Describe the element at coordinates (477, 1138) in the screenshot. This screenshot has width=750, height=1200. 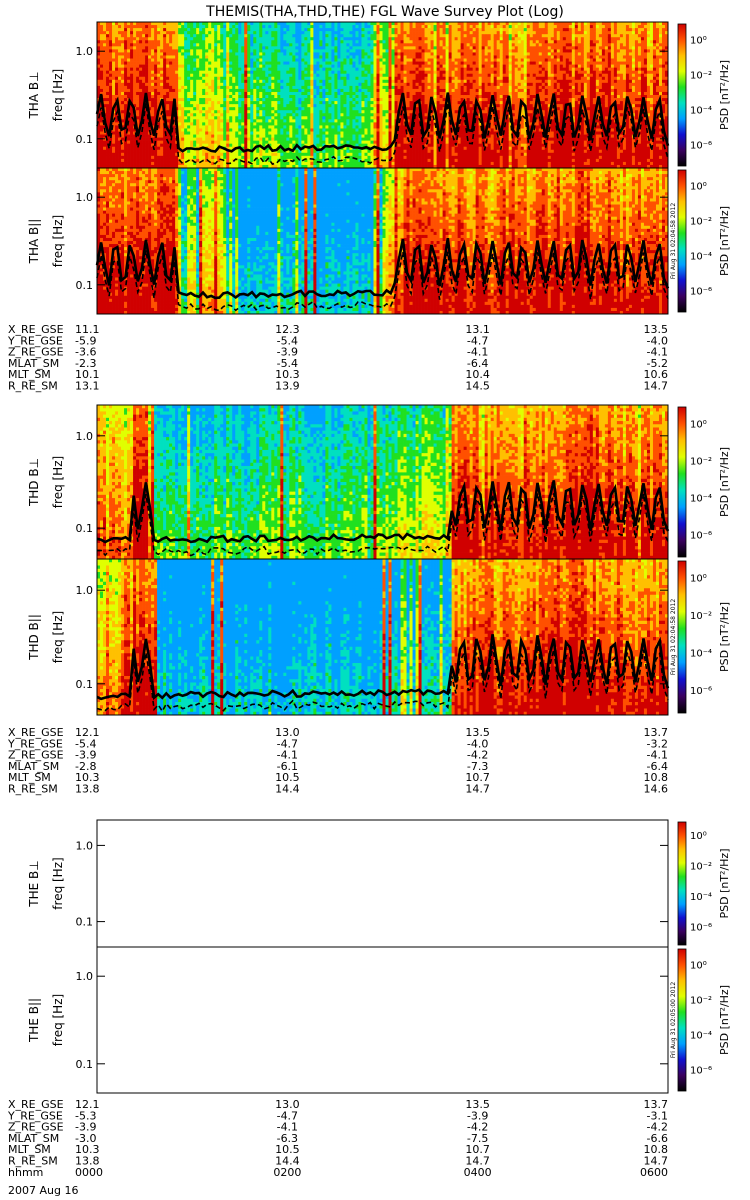
I see `ephemeris-value: -7.5` at that location.